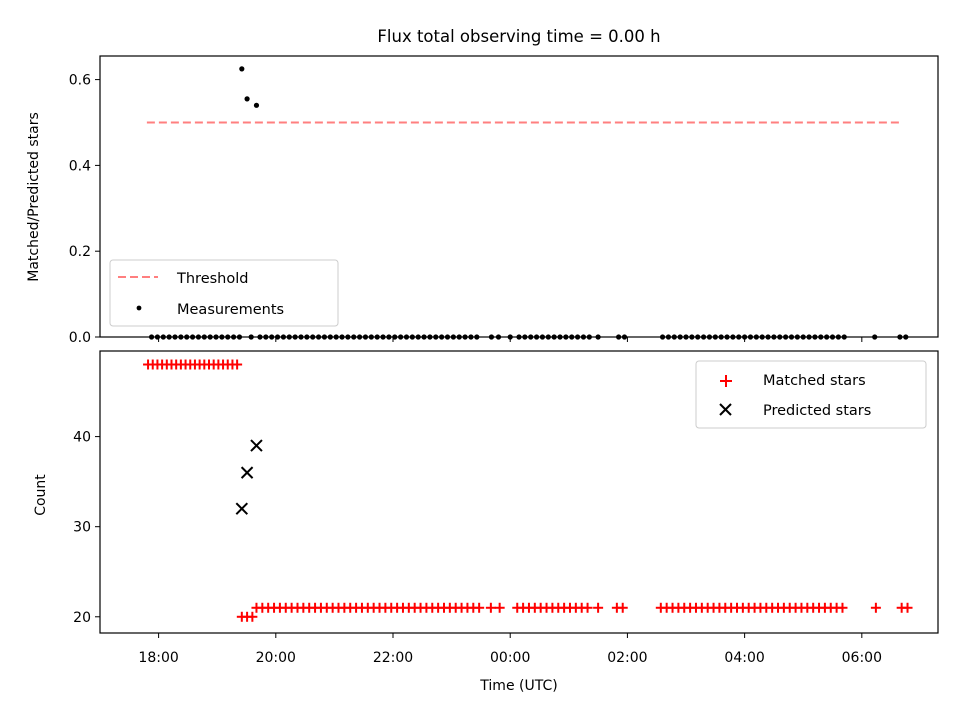  I want to click on bottom-y-axis-label: Count, so click(41, 495).